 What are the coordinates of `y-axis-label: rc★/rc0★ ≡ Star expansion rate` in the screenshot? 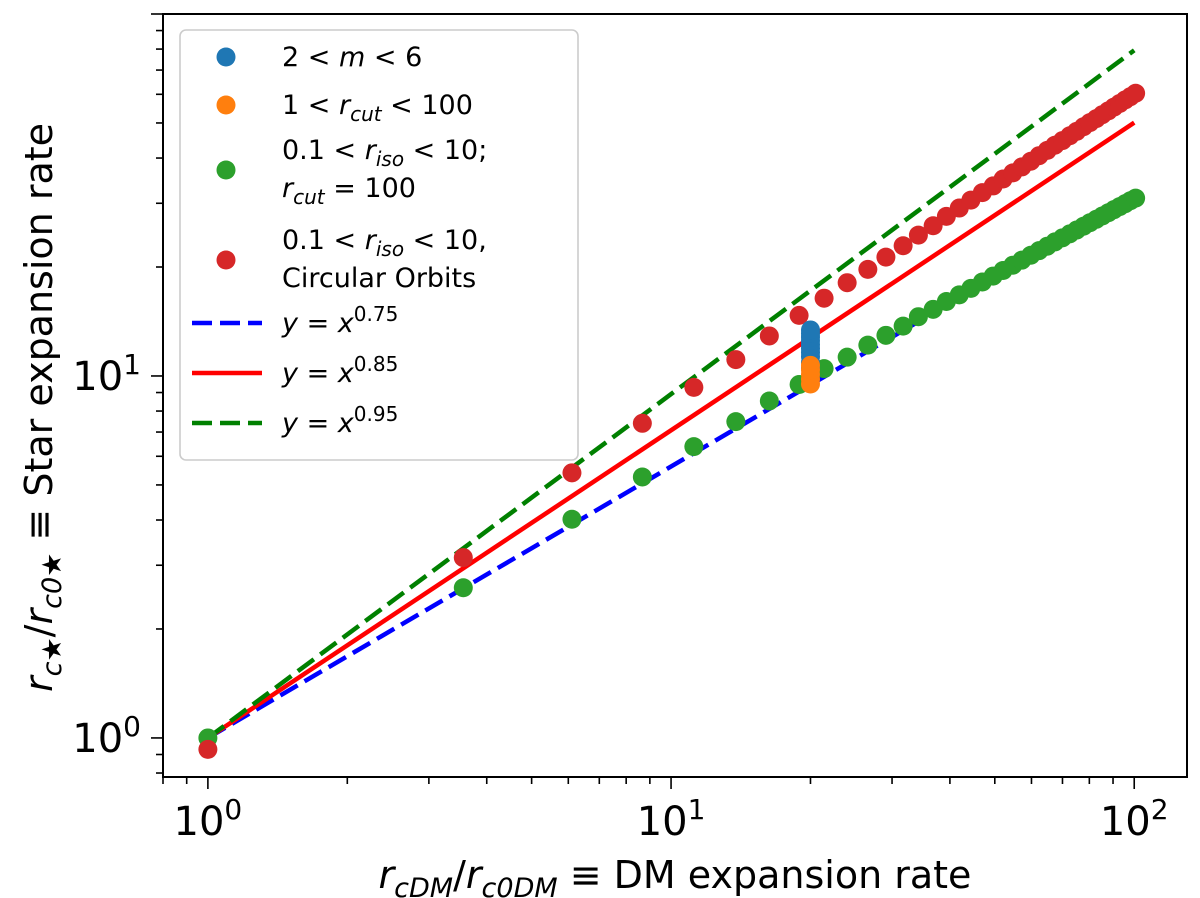 It's located at (42, 407).